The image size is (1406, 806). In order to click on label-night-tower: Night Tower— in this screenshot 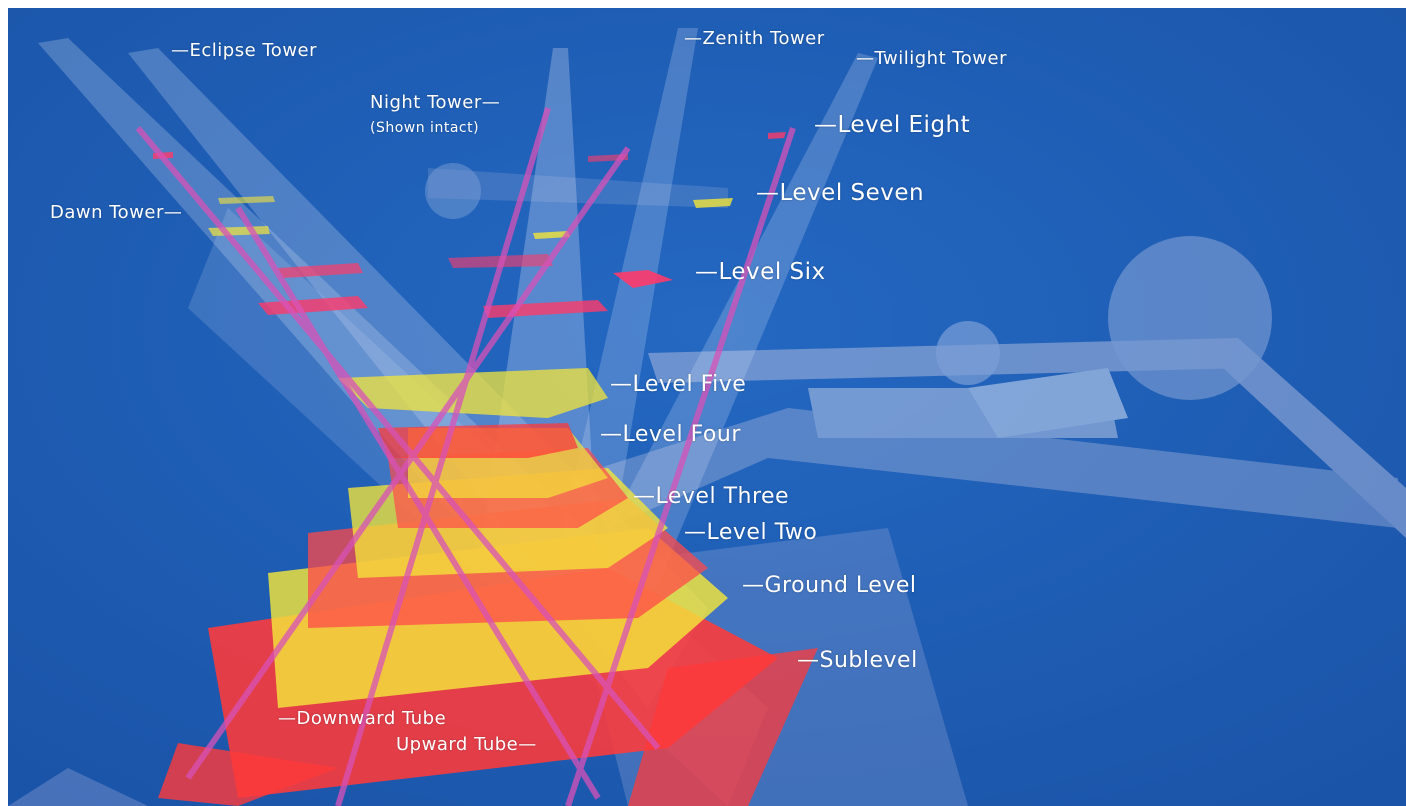, I will do `click(435, 102)`.